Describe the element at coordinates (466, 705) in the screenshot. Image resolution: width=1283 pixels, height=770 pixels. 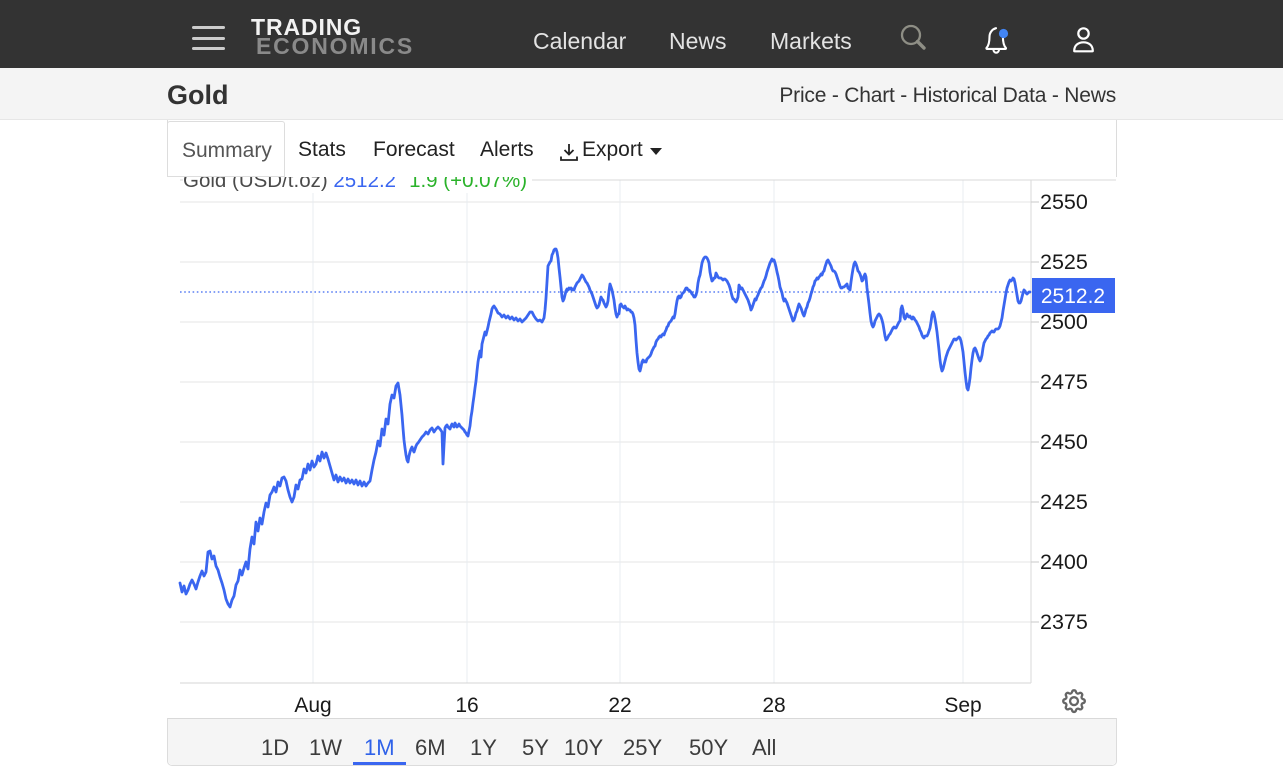
I see `svg-text: 16` at that location.